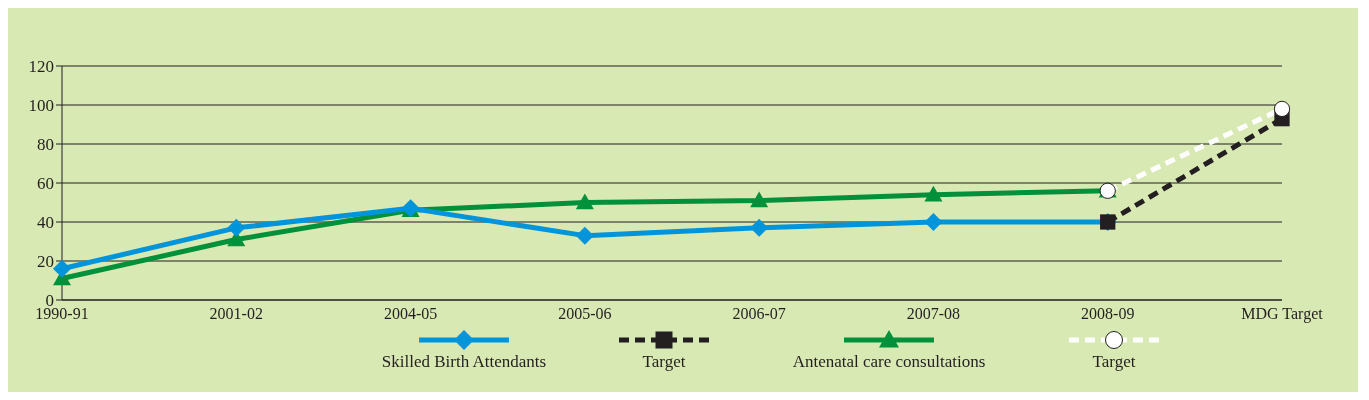  I want to click on x-tick-label: 2007-08, so click(933, 314).